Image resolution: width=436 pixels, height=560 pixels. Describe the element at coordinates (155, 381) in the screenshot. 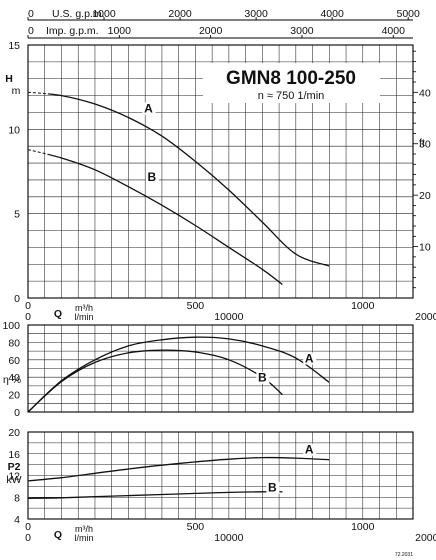

I see `eff-curve-B` at that location.